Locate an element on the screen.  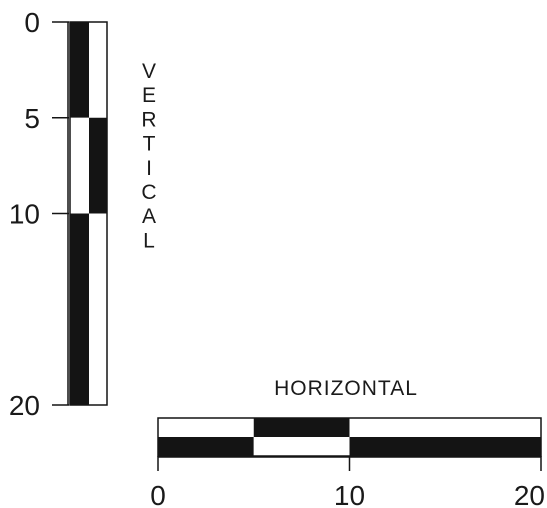
vertical-label-letter-6: A is located at coordinates (149, 216).